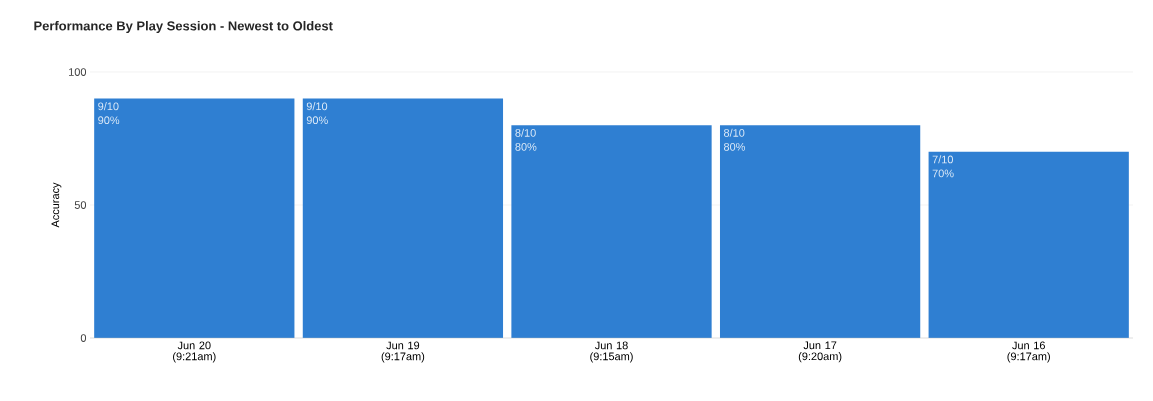 The width and height of the screenshot is (1153, 401). Describe the element at coordinates (611, 352) in the screenshot. I see `x-tick-label: Jun 18 (9:15am)` at that location.